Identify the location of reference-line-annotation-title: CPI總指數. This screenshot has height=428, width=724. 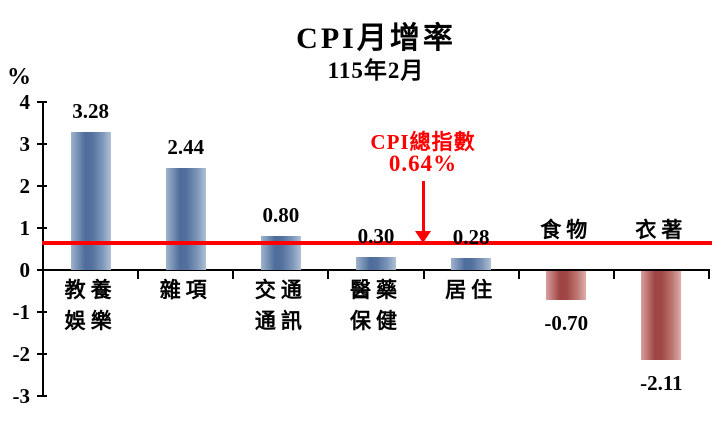
(423, 142).